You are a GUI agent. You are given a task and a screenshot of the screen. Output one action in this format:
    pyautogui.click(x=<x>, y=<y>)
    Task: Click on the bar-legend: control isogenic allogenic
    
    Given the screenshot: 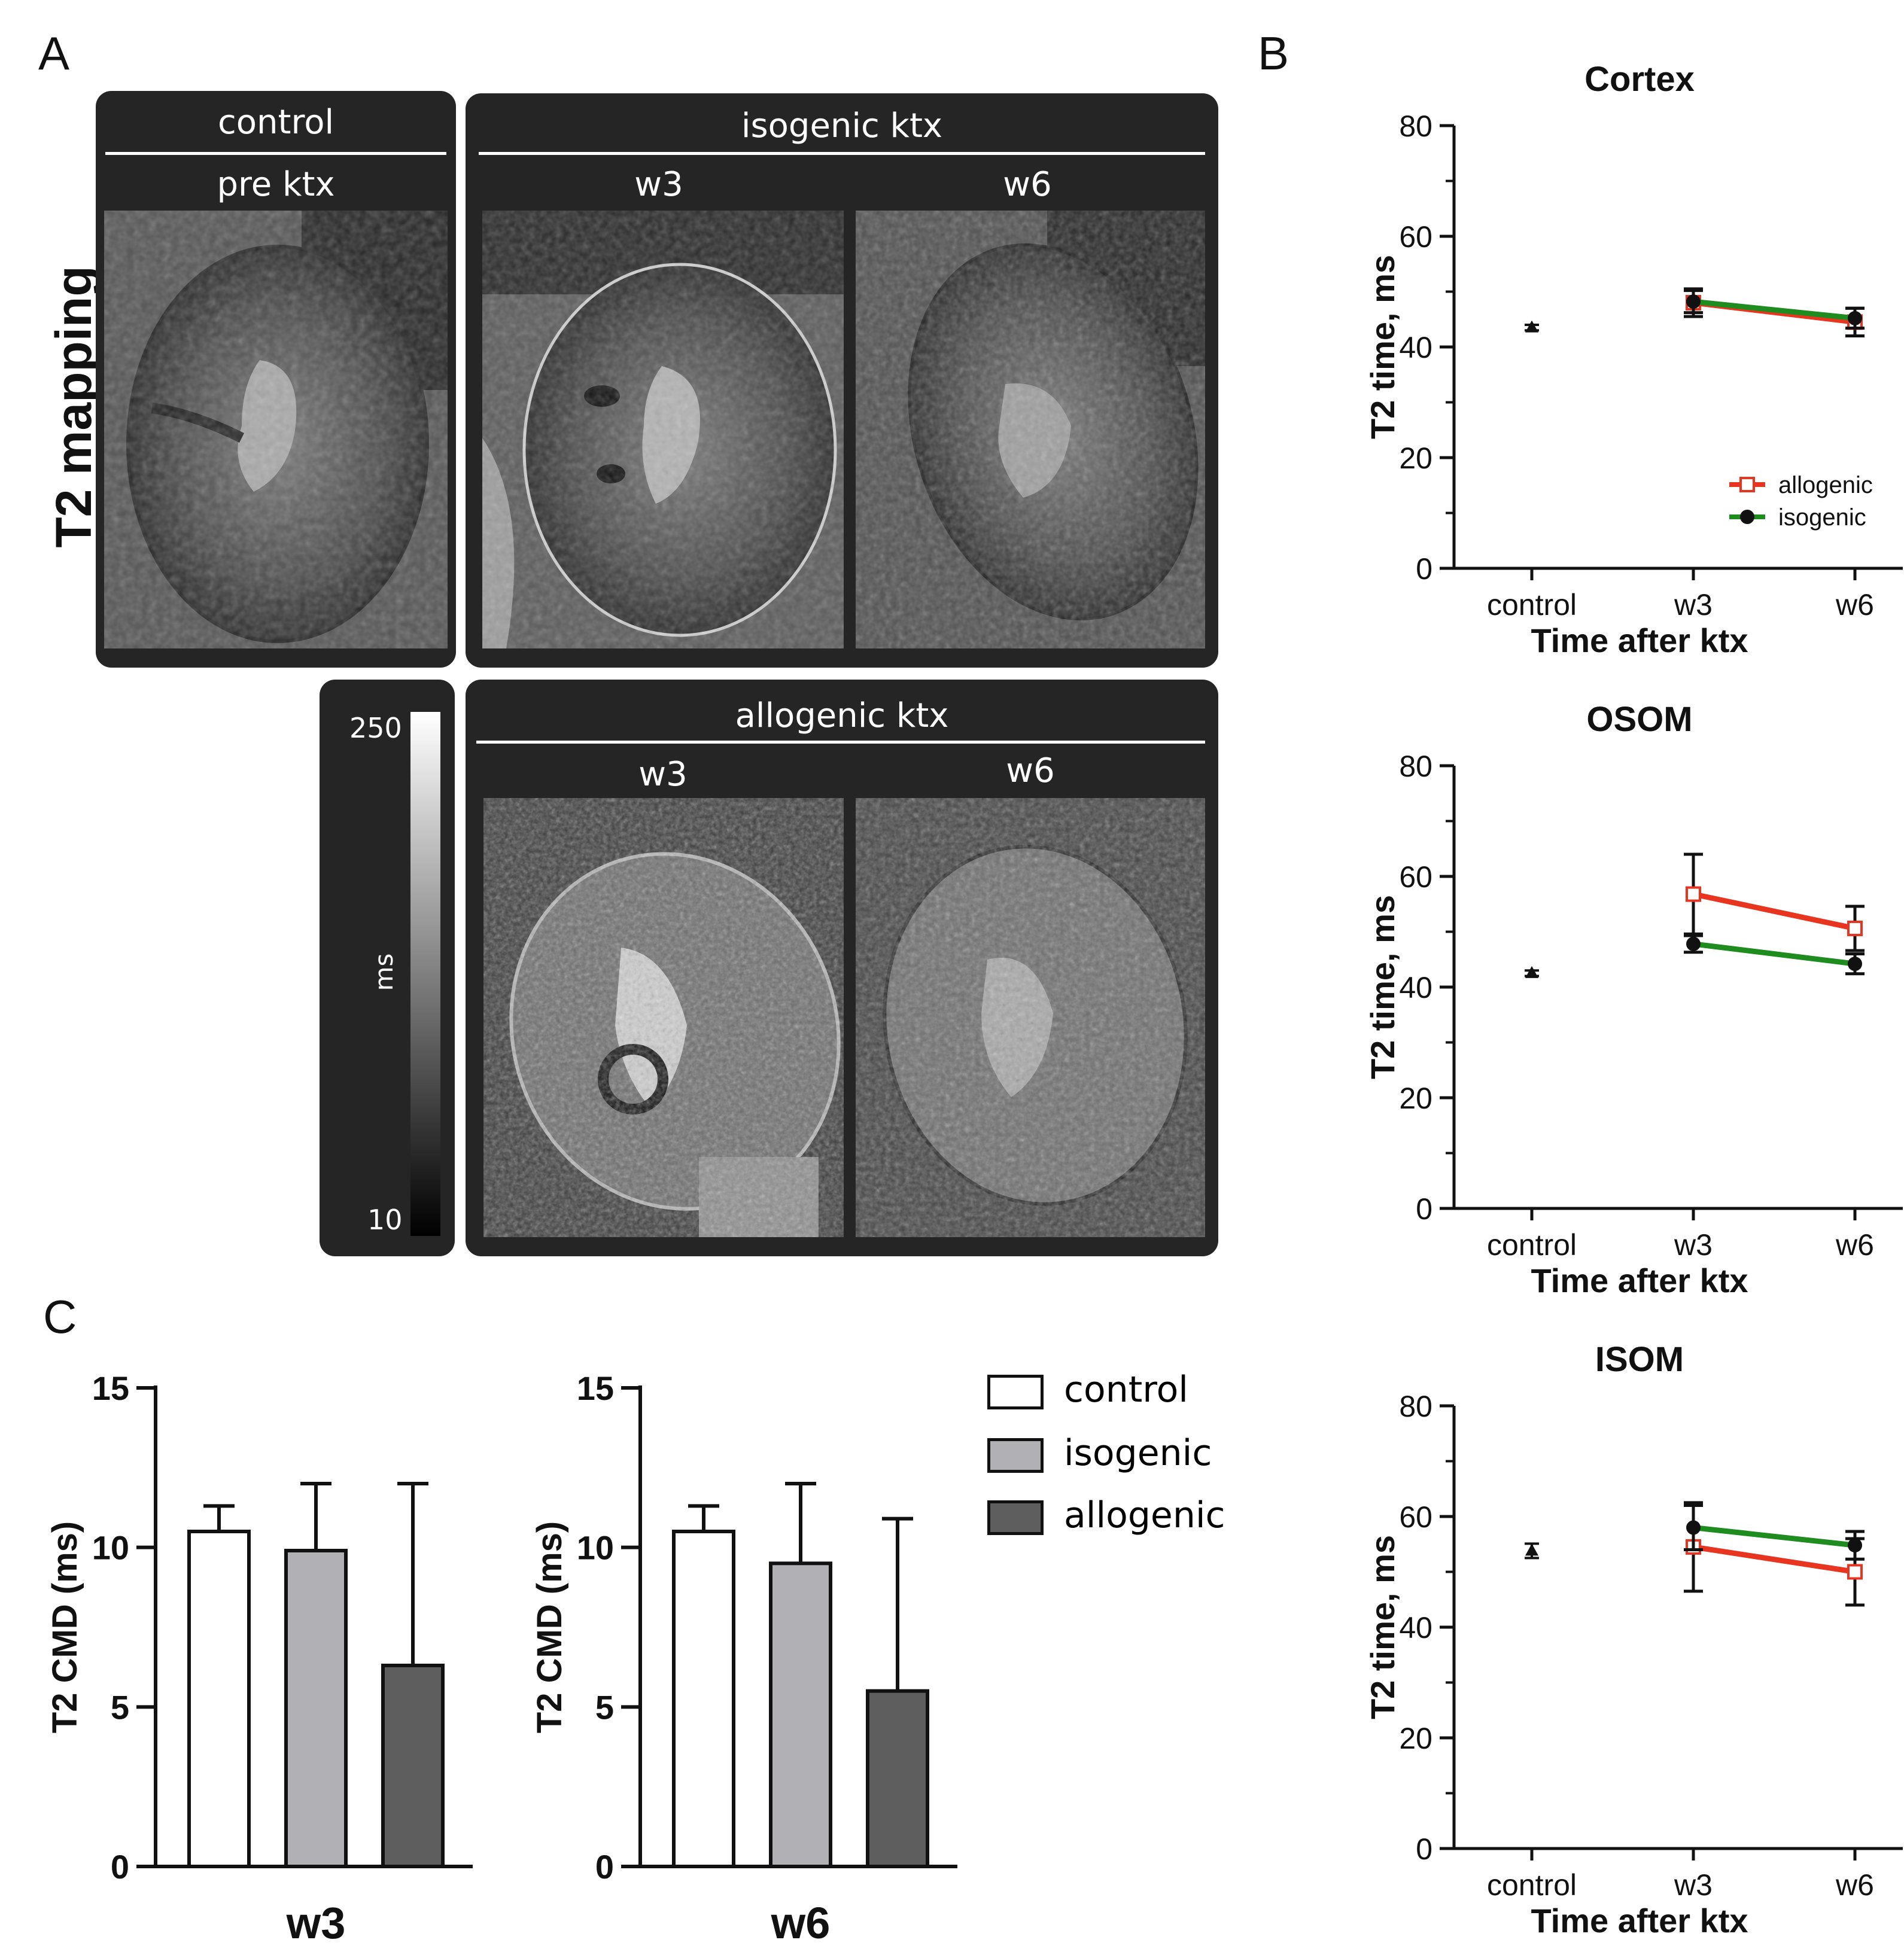 What is the action you would take?
    pyautogui.click(x=1113, y=1453)
    